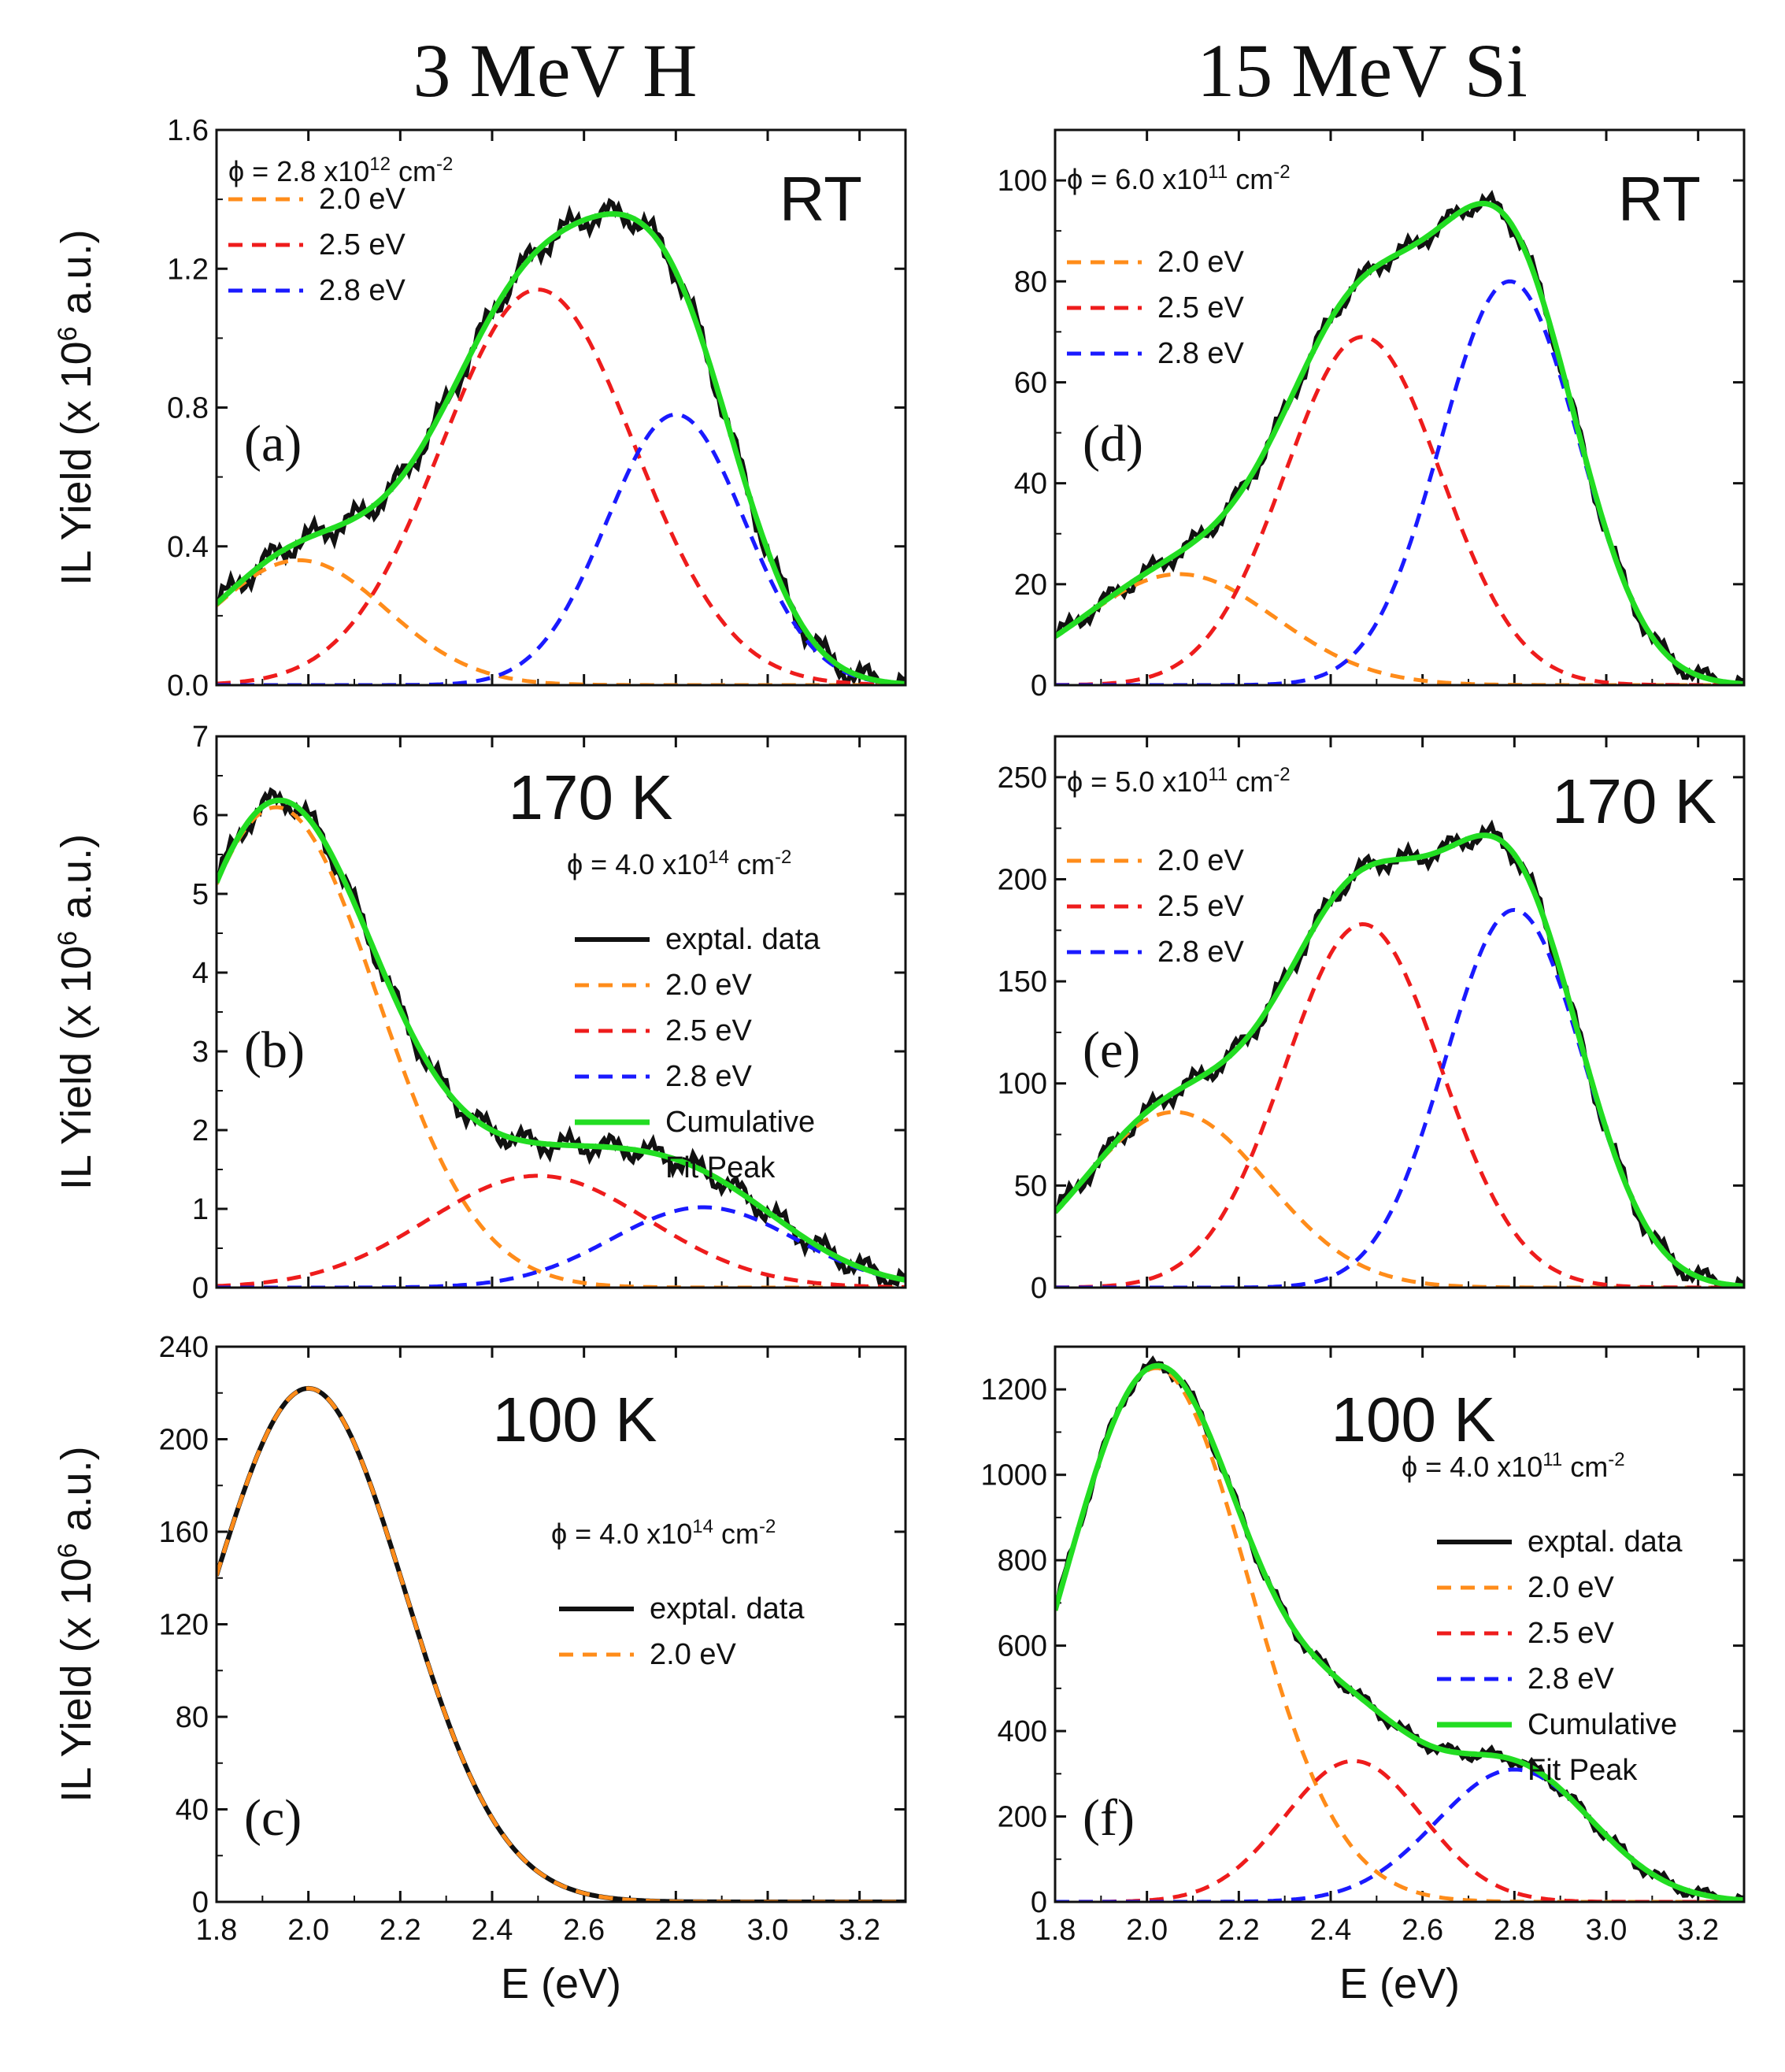 This screenshot has width=1785, height=2072. What do you see at coordinates (679, 863) in the screenshot?
I see `fluence-label: ϕ = 4.0 x1014 cm-2` at bounding box center [679, 863].